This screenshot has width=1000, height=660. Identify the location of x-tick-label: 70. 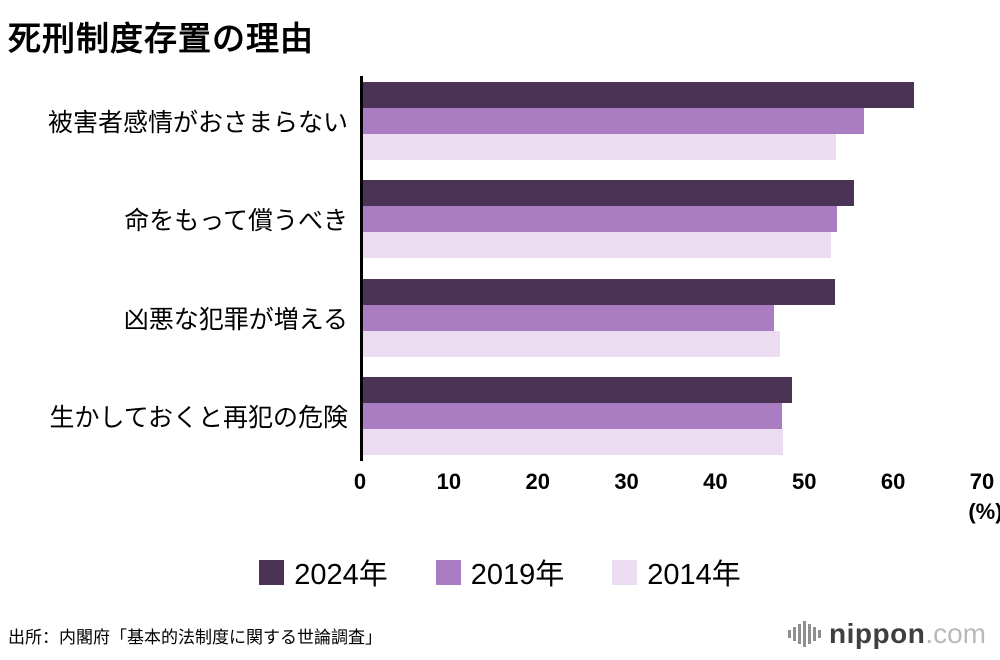
(982, 481).